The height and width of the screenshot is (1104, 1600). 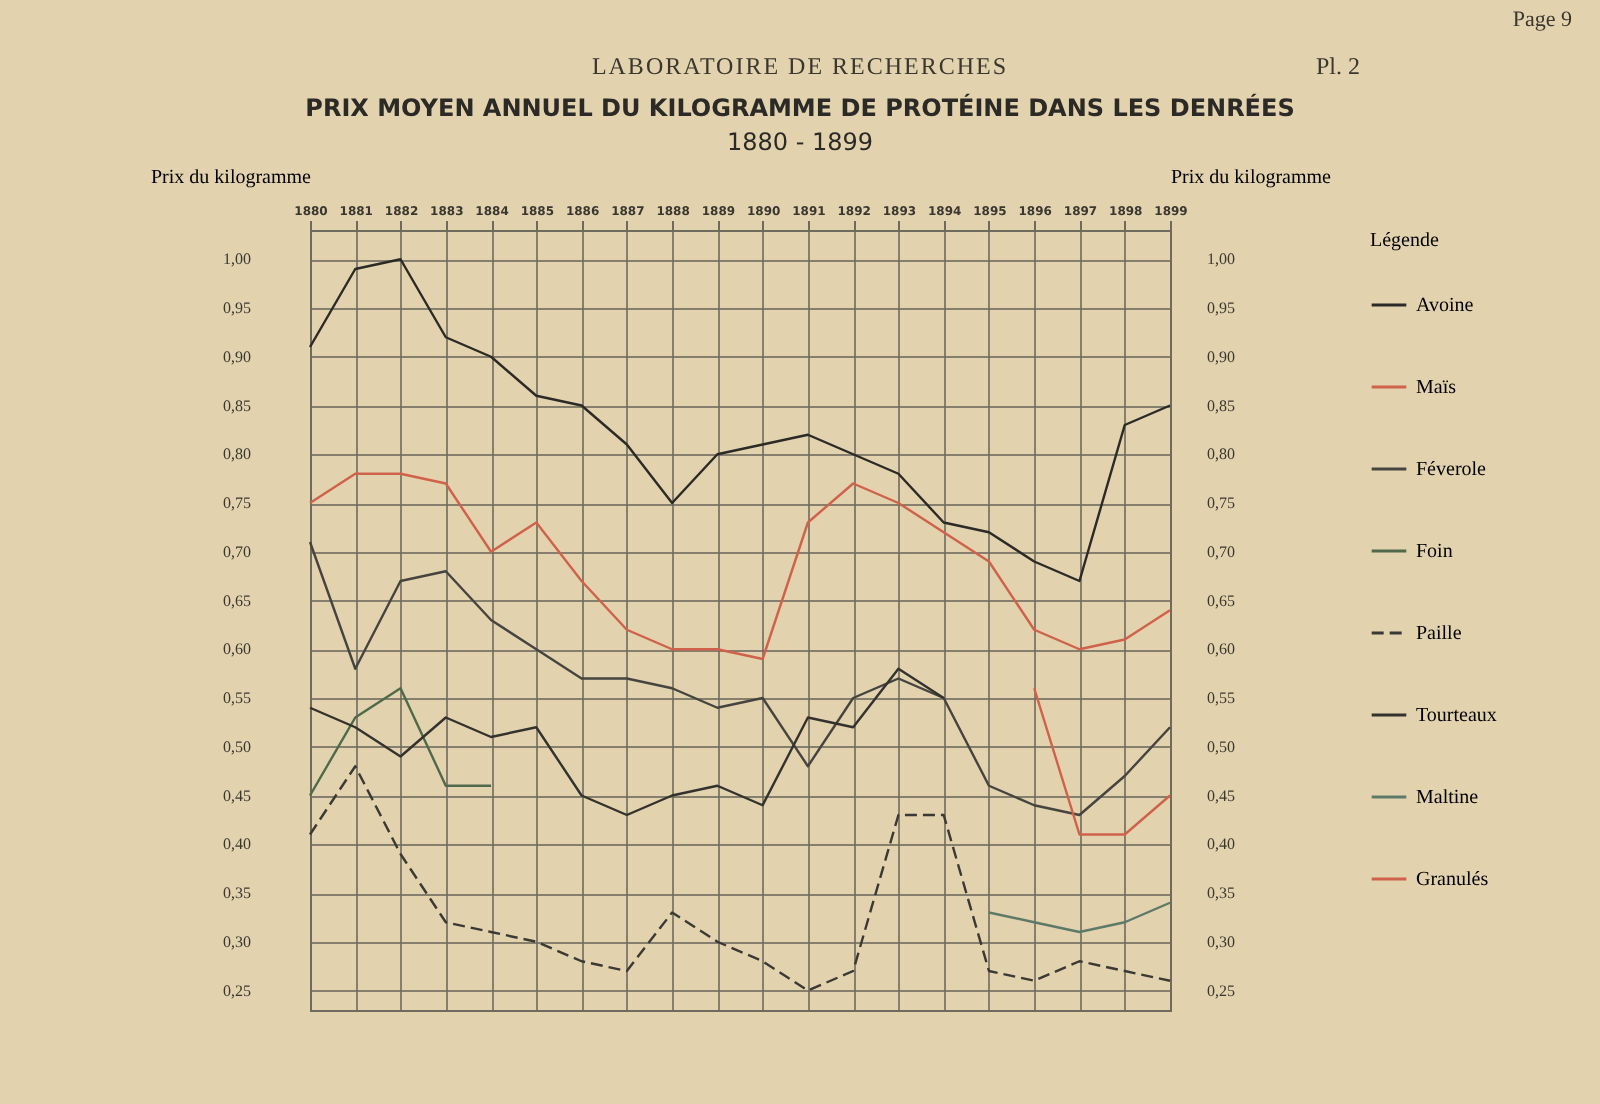 I want to click on y2-tick-label: 0,55, so click(x=1221, y=698).